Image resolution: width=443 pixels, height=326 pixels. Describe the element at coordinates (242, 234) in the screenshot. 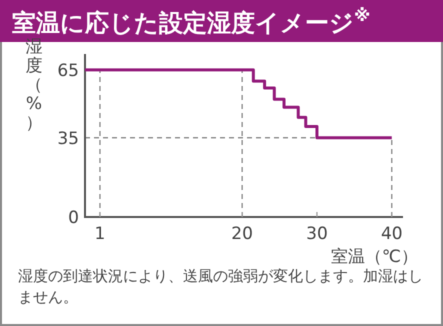

I see `x-tick-label: 20` at that location.